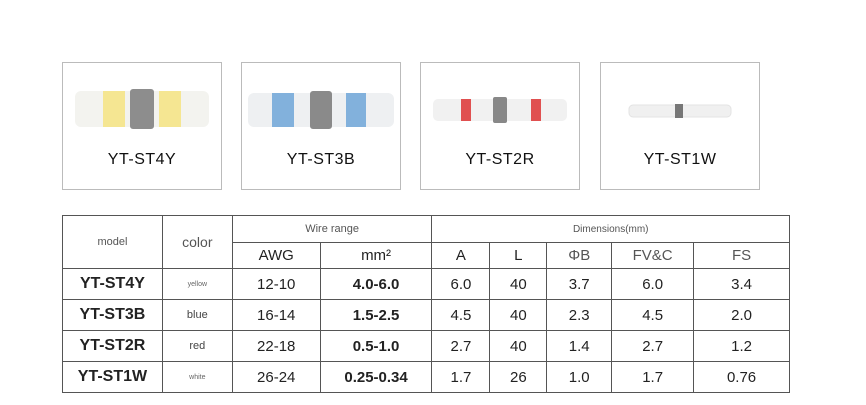 Image resolution: width=866 pixels, height=405 pixels. Describe the element at coordinates (741, 255) in the screenshot. I see `header-cell: FS` at that location.